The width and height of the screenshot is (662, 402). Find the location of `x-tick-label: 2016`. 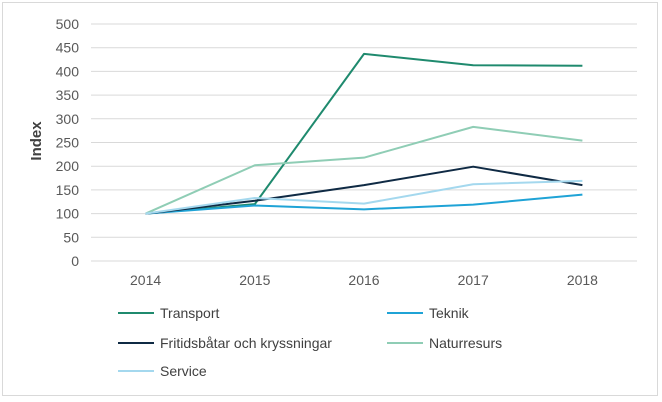

x-tick-label: 2016 is located at coordinates (363, 280).